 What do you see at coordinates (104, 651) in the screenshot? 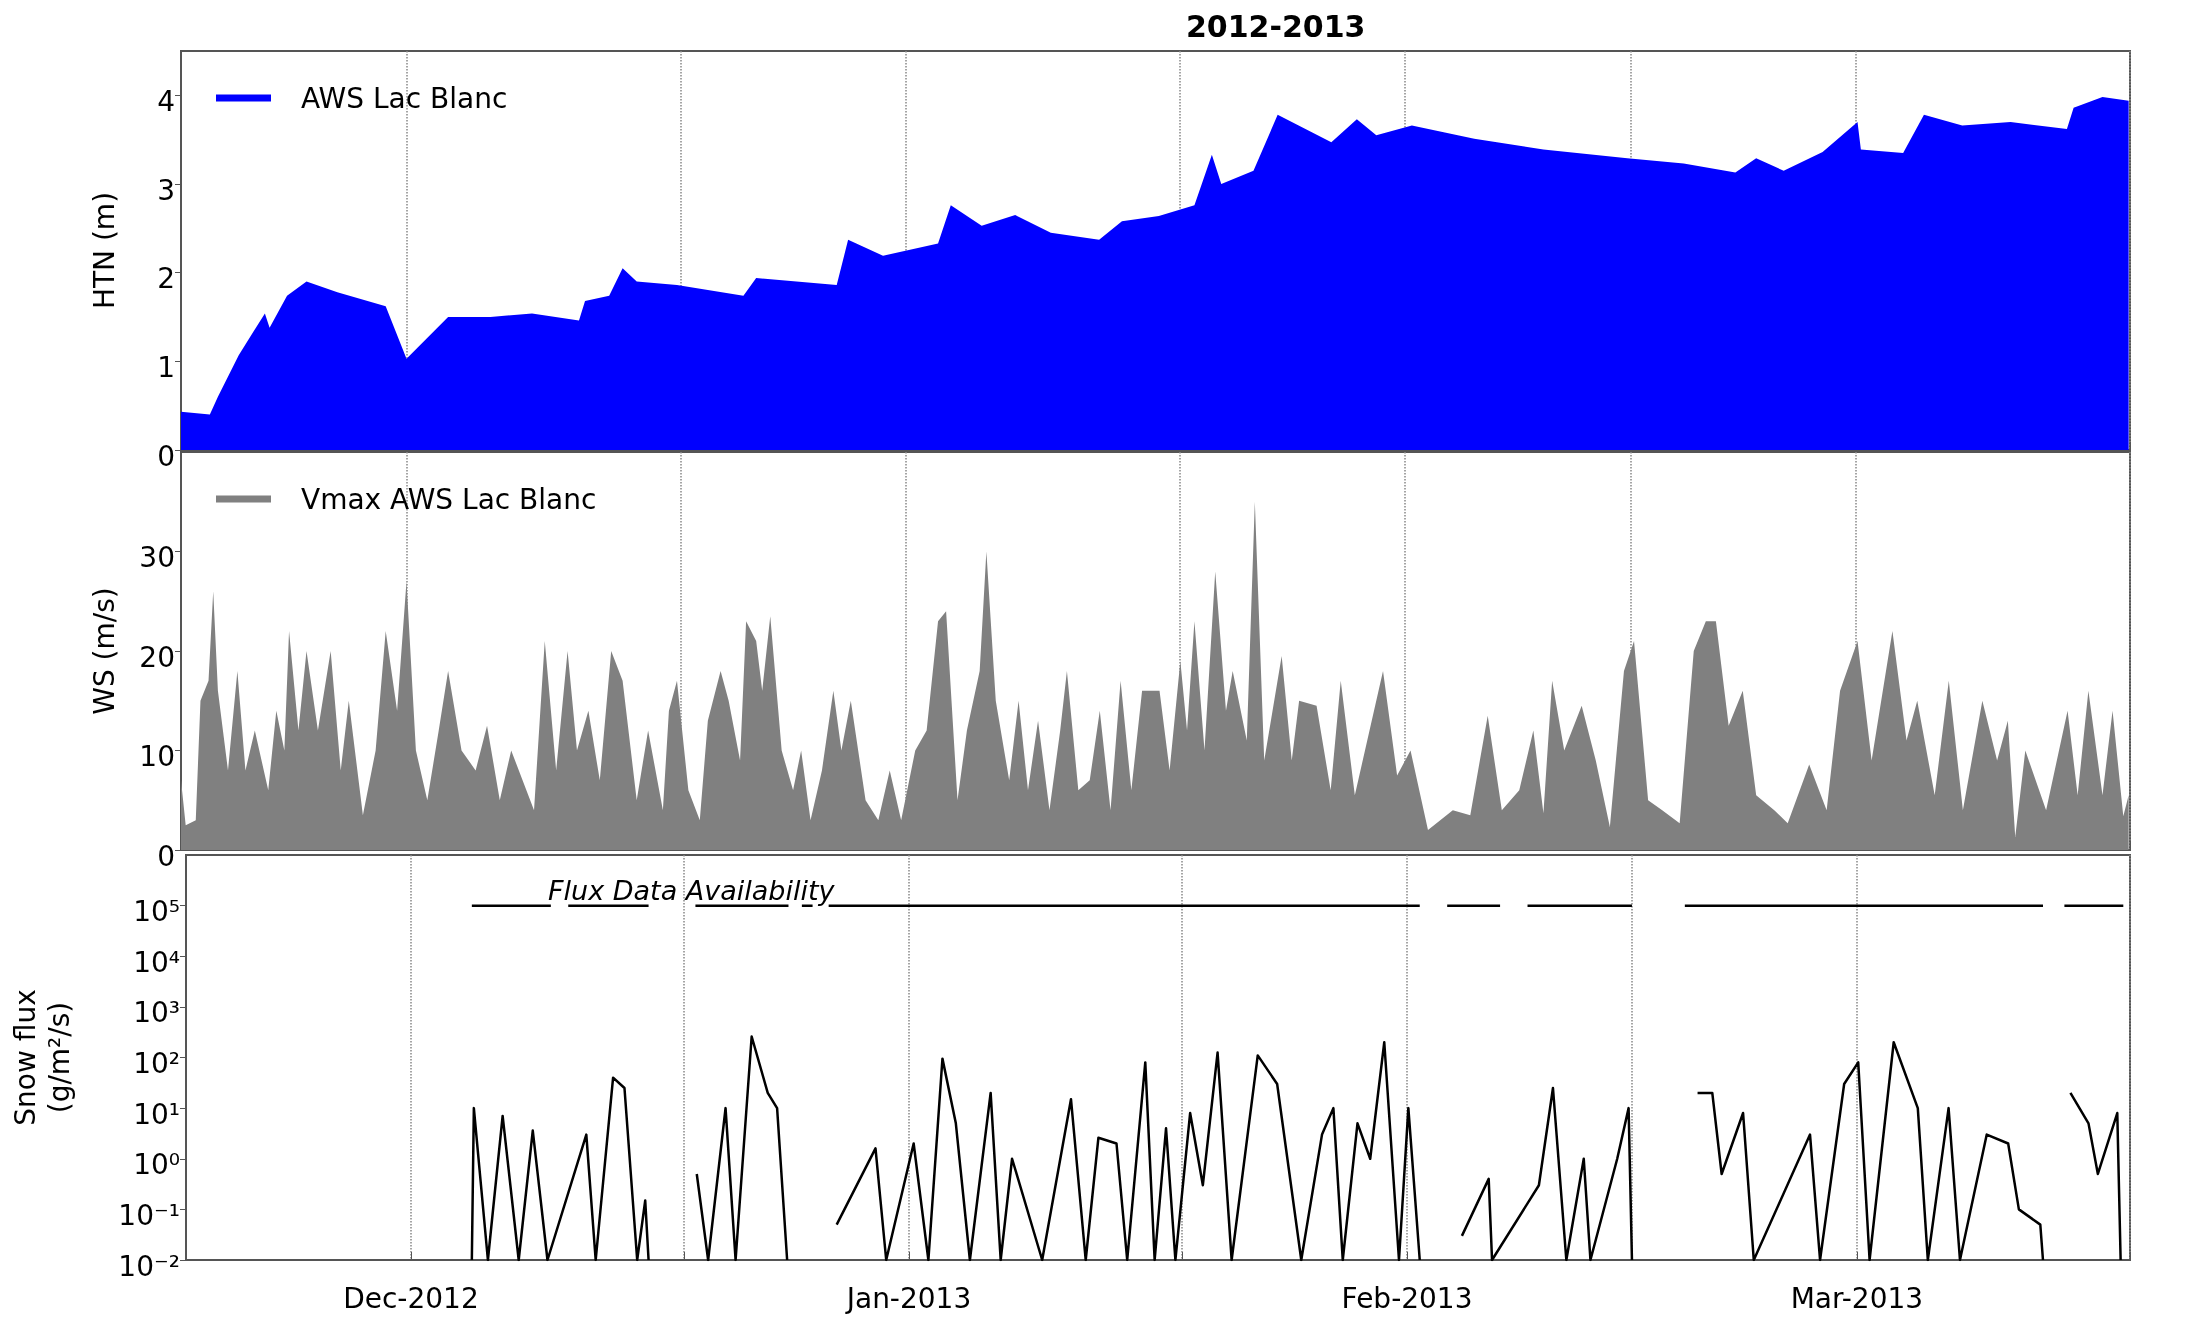
I see `y-axis-title: WS (m/s)` at bounding box center [104, 651].